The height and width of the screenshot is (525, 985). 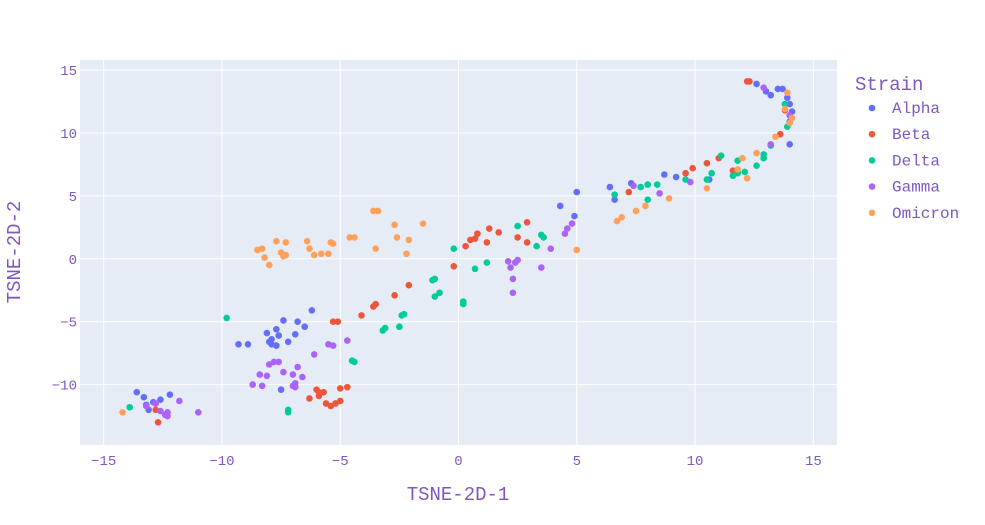 I want to click on x-axis-title: TSNE-2D-1, so click(x=458, y=495).